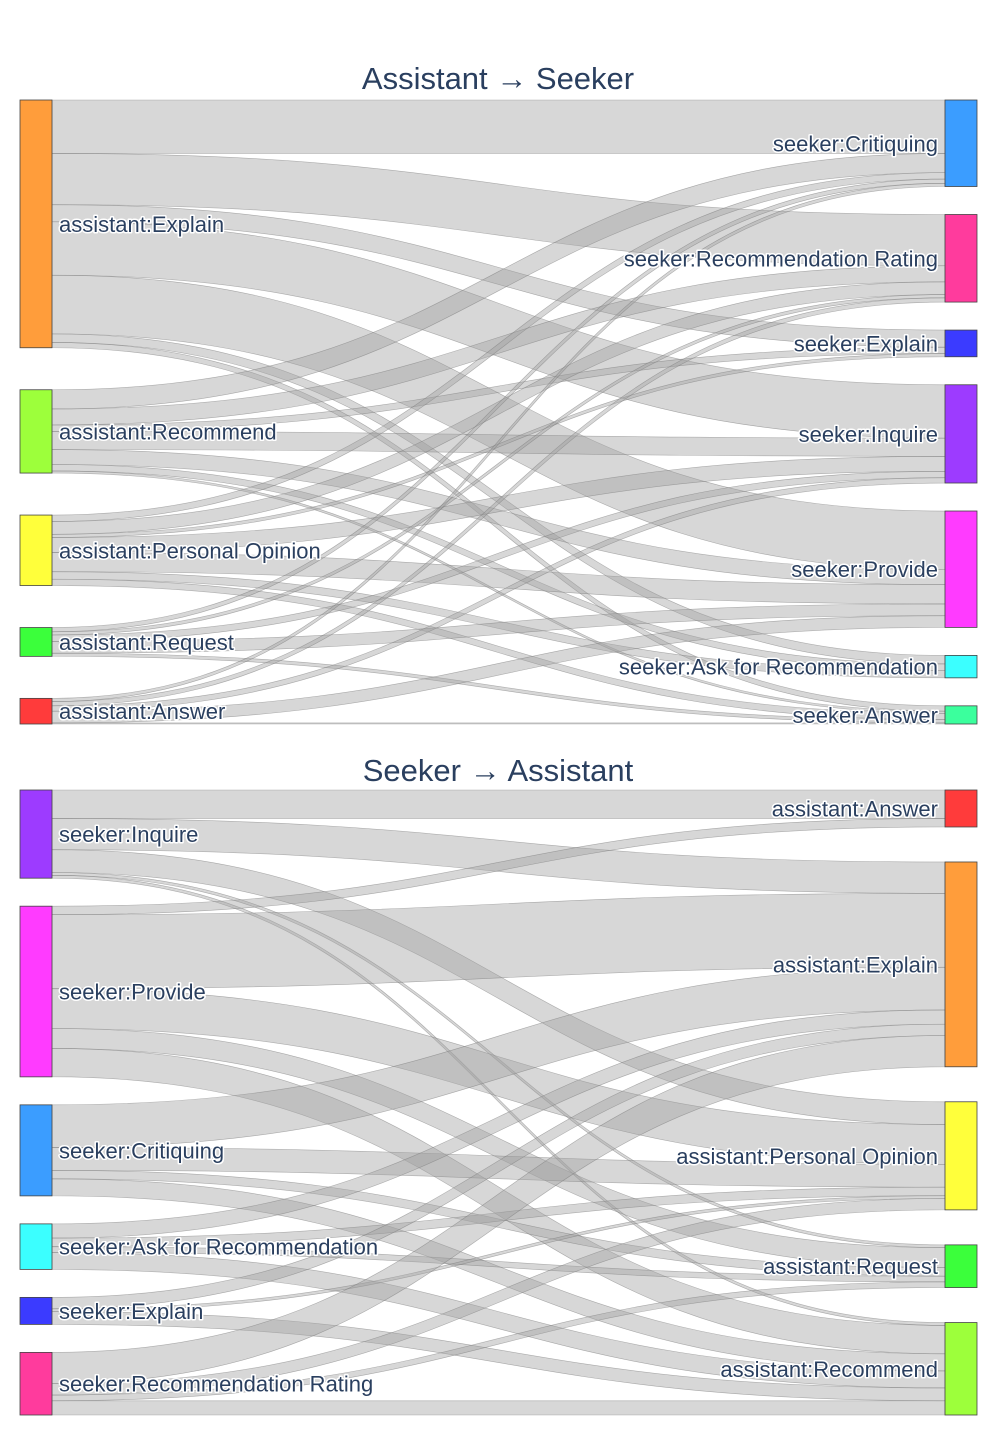  Describe the element at coordinates (498, 1408) in the screenshot. I see `link-rating-to-recommend` at that location.